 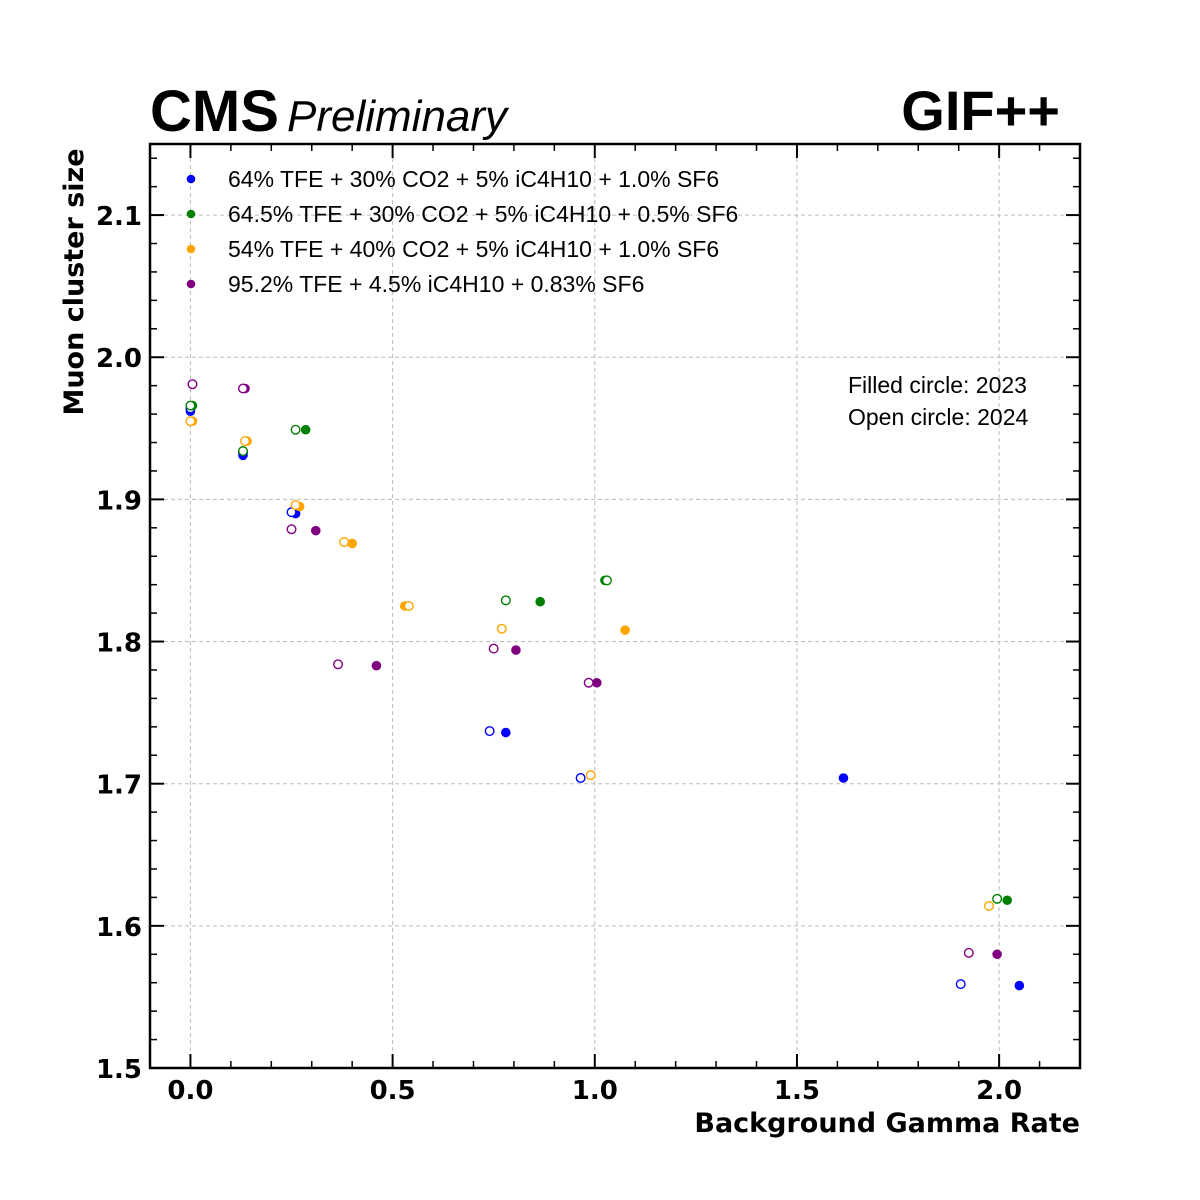 What do you see at coordinates (393, 1091) in the screenshot?
I see `x-tick-label: 0.5` at bounding box center [393, 1091].